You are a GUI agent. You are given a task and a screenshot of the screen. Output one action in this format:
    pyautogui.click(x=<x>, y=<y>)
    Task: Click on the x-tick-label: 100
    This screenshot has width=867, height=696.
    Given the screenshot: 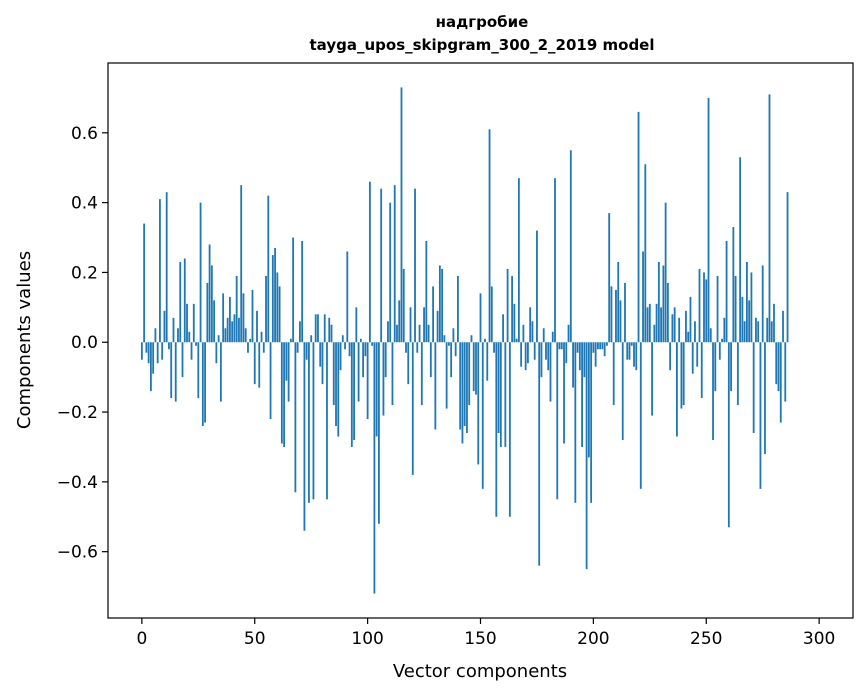 What is the action you would take?
    pyautogui.click(x=367, y=639)
    